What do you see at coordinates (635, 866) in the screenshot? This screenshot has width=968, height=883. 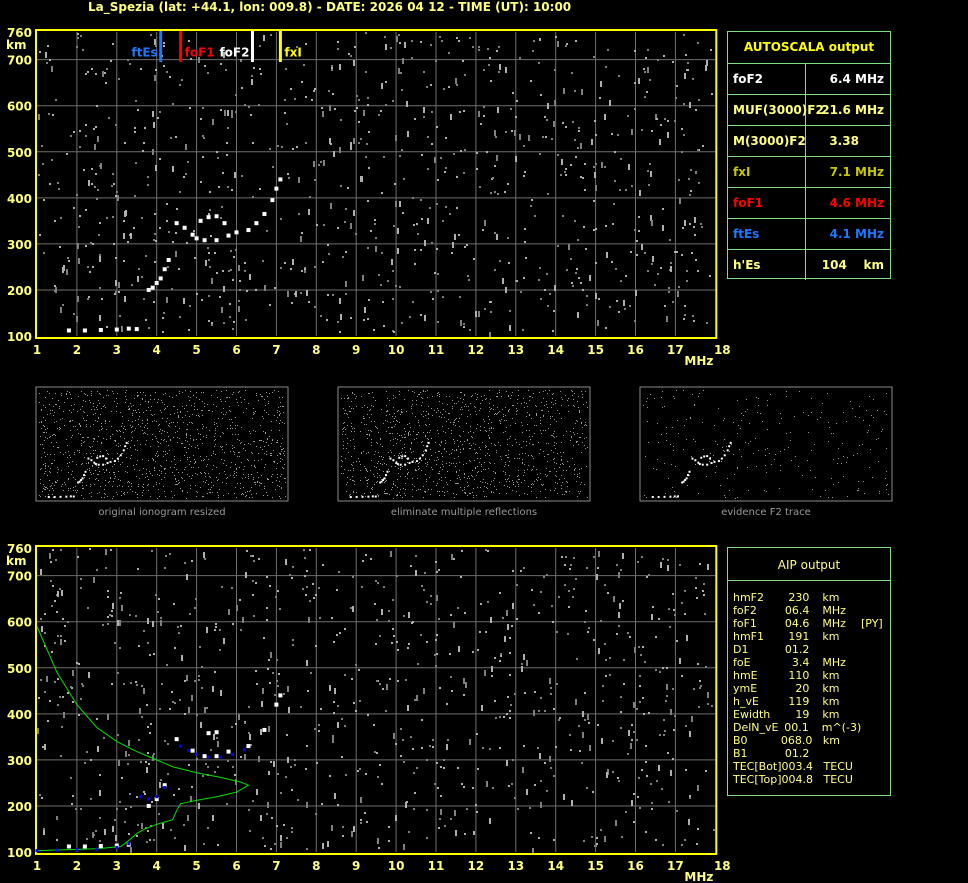 I see `x-tick-label: 16` at bounding box center [635, 866].